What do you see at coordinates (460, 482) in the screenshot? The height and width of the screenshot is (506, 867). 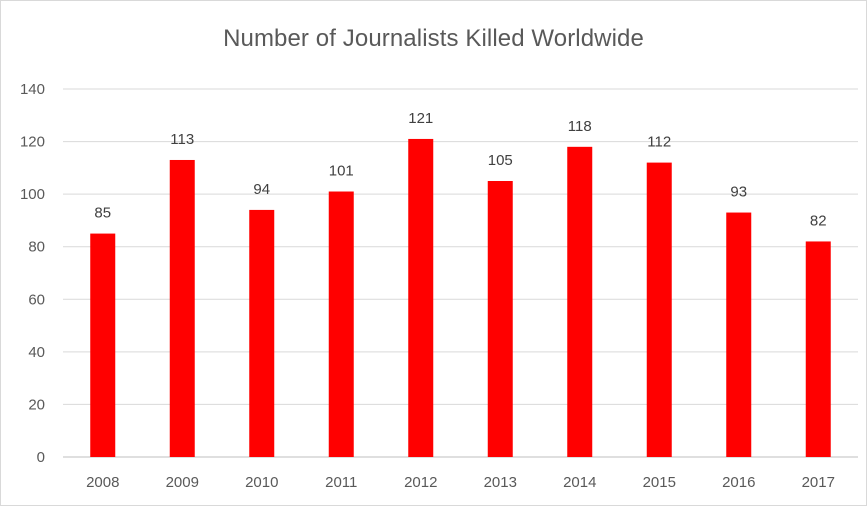 I see `x-axis-ticks: 2008 2009 2010 2011 2012 2013 2014 2015 2016 2017` at bounding box center [460, 482].